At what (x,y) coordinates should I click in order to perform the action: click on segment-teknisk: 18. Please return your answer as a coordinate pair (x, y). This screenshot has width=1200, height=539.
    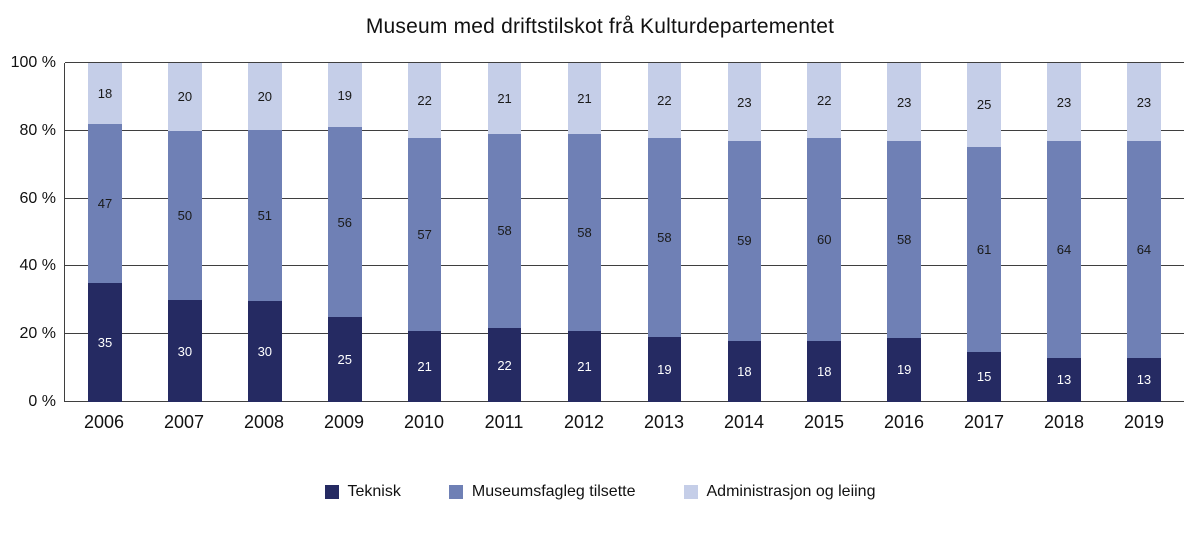
    Looking at the image, I should click on (824, 371).